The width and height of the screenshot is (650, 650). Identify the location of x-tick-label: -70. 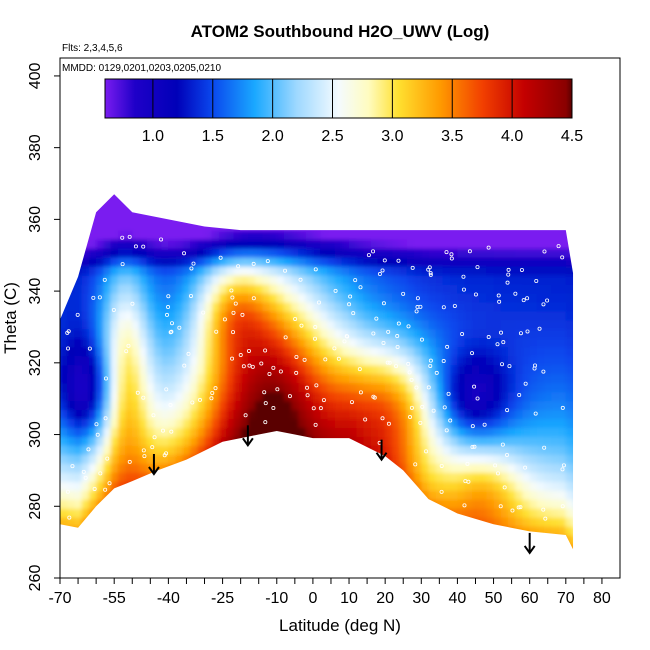
(59, 598).